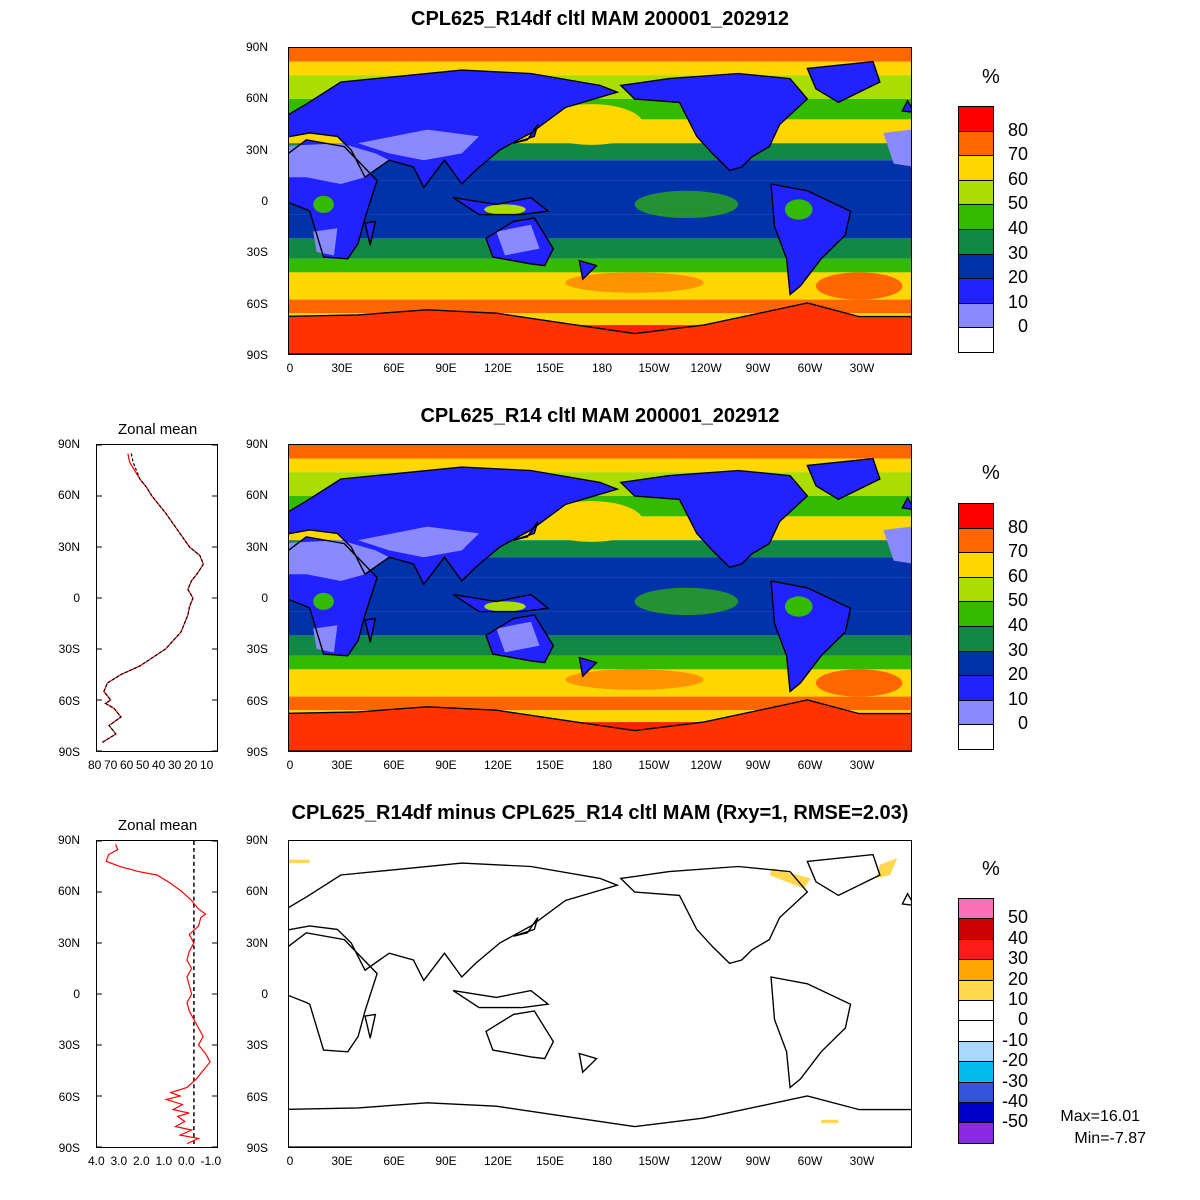  What do you see at coordinates (119, 1161) in the screenshot?
I see `zonal-x-tick-label: 3.0` at bounding box center [119, 1161].